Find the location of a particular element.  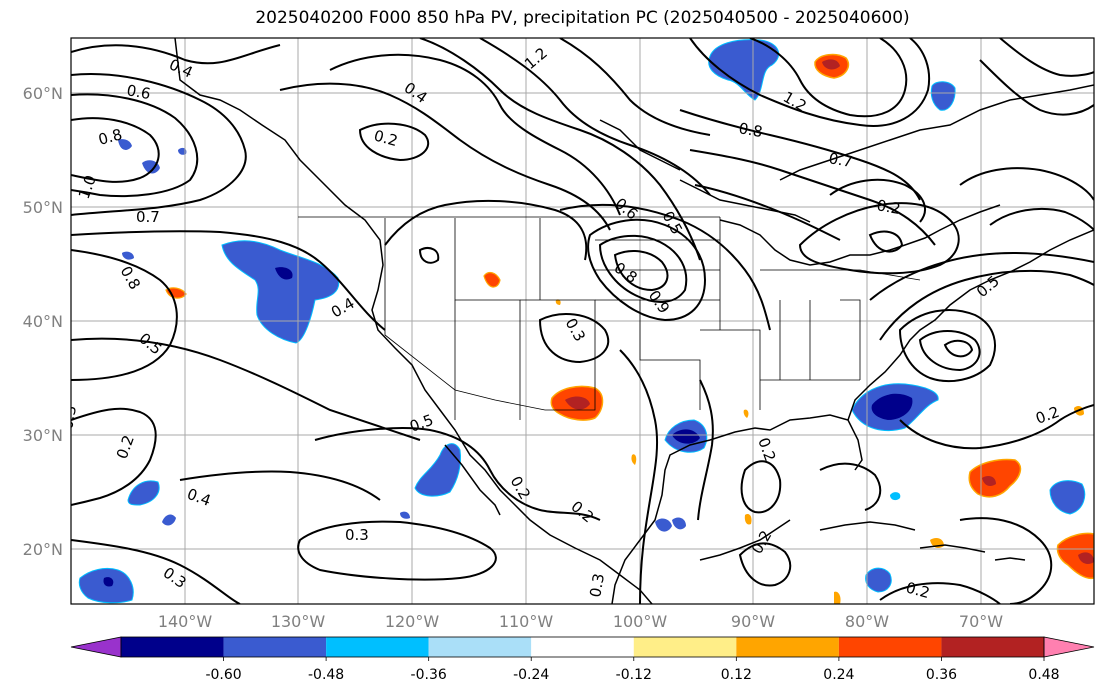

lon-label: 80°W is located at coordinates (867, 621).